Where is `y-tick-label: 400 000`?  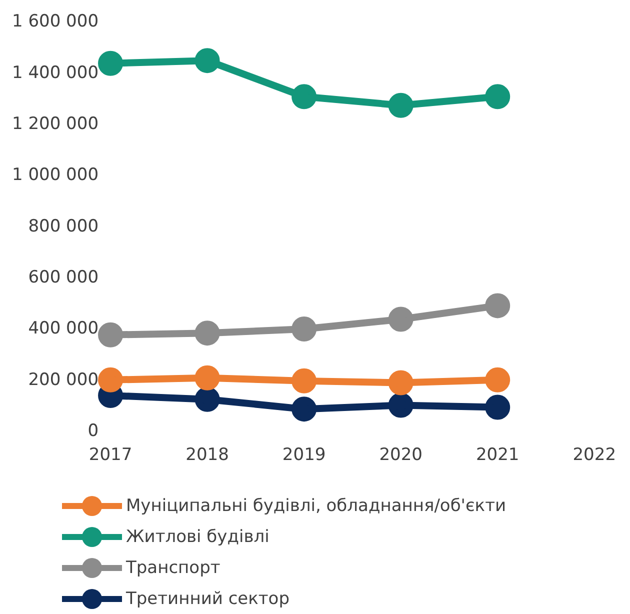
y-tick-label: 400 000 is located at coordinates (63, 328).